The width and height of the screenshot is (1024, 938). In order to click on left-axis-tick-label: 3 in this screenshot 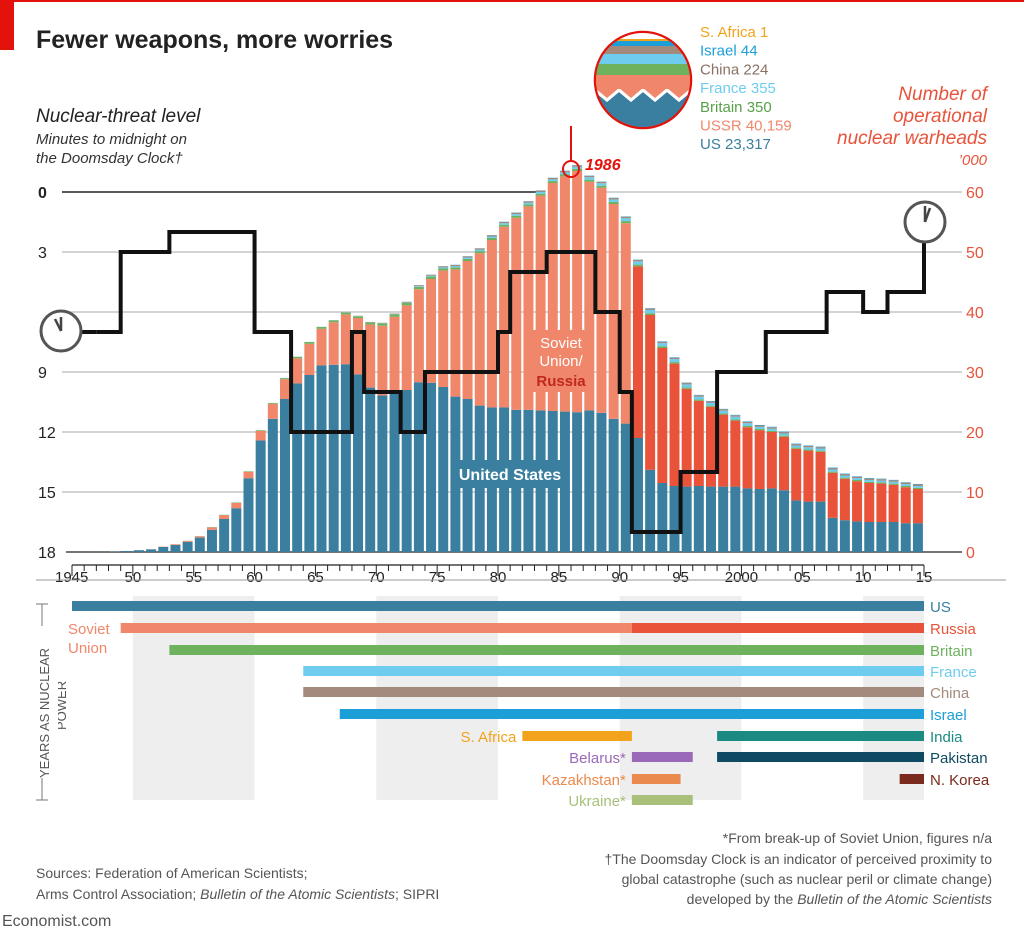, I will do `click(42, 253)`.